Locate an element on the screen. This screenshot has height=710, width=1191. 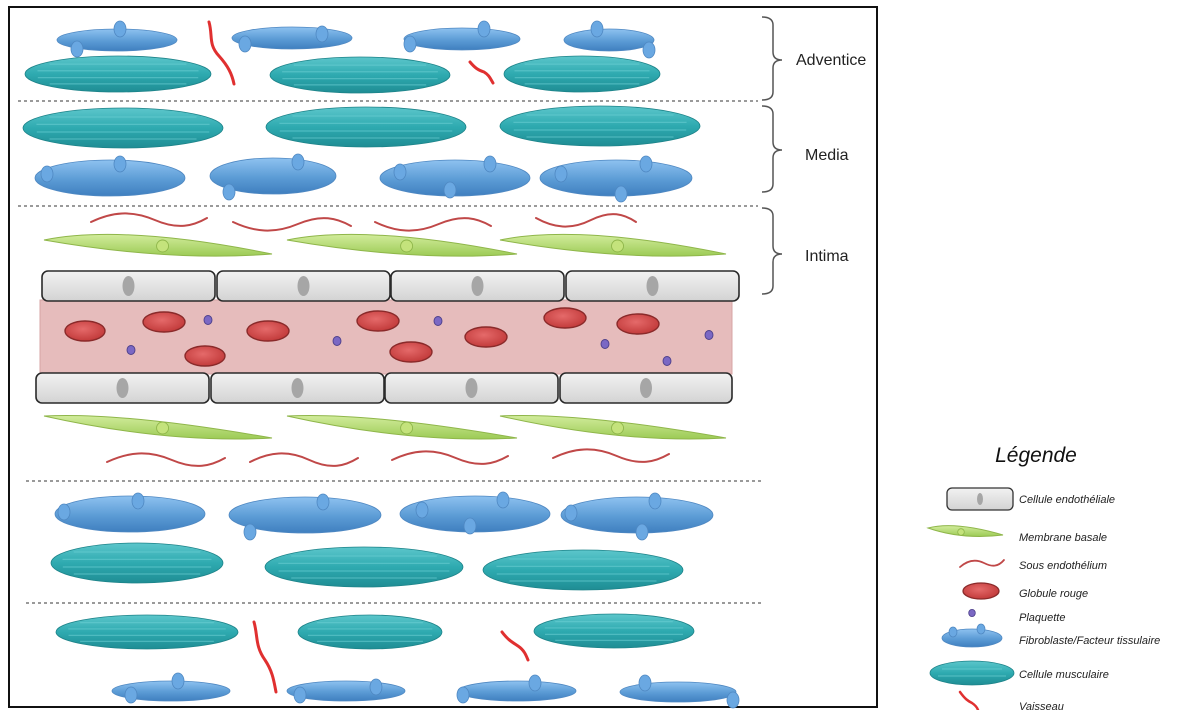
legend-label-subendothelium: Sous endothélium is located at coordinates (1063, 566).